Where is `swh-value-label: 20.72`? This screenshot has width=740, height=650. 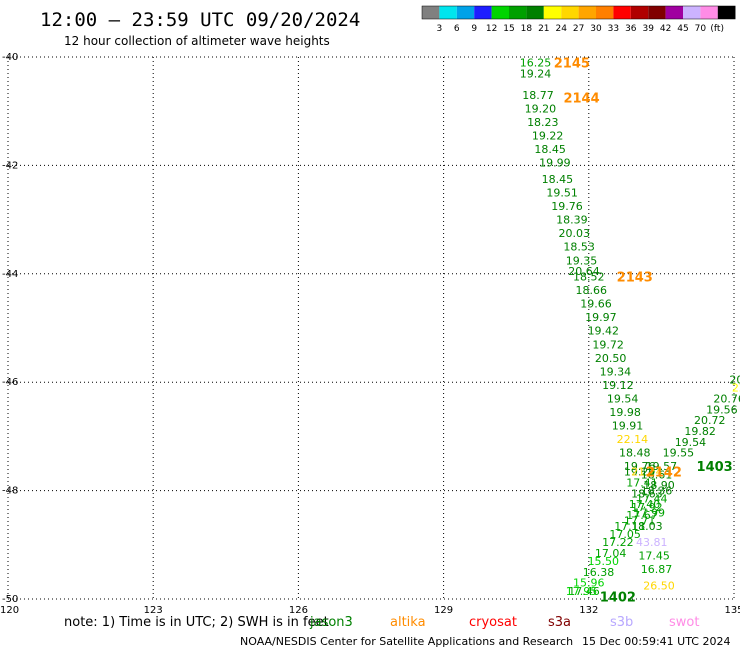
swh-value-label: 20.72 is located at coordinates (710, 420).